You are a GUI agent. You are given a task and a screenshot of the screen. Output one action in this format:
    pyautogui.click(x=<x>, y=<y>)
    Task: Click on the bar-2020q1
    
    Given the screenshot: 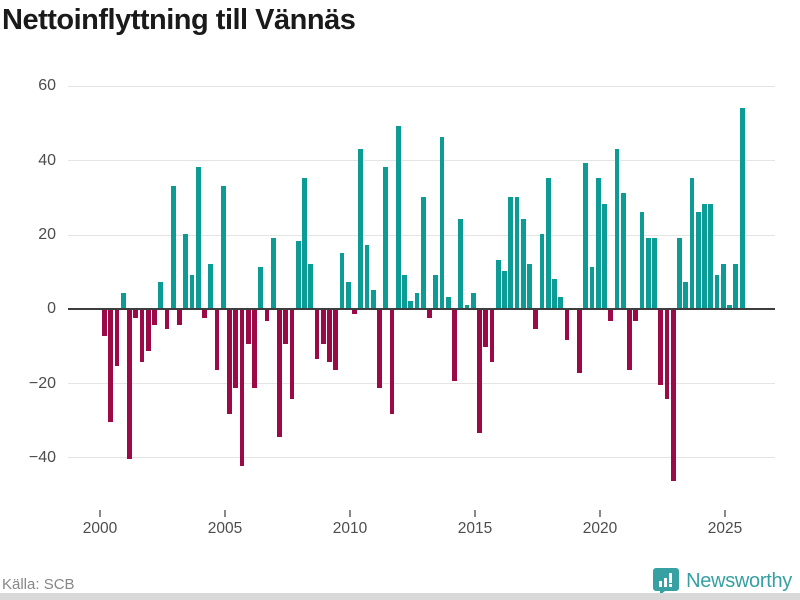 What is the action you would take?
    pyautogui.click(x=604, y=256)
    